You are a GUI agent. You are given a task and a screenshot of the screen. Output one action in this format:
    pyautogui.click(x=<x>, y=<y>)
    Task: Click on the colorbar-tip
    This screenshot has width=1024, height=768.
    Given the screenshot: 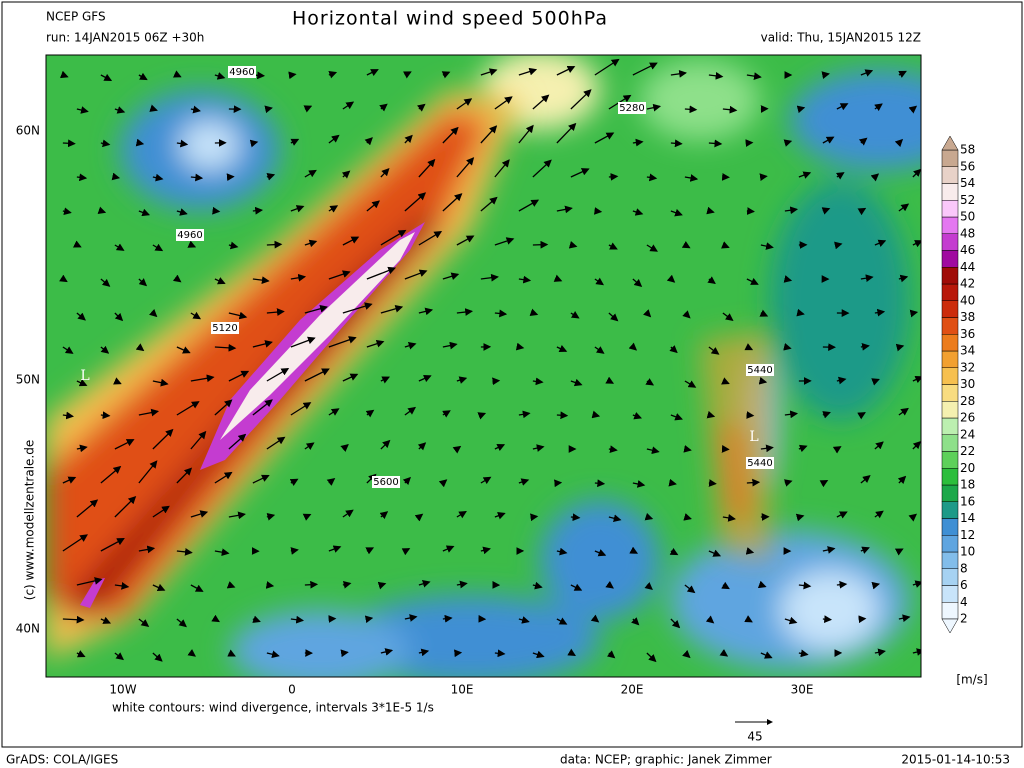 What is the action you would take?
    pyautogui.click(x=950, y=626)
    